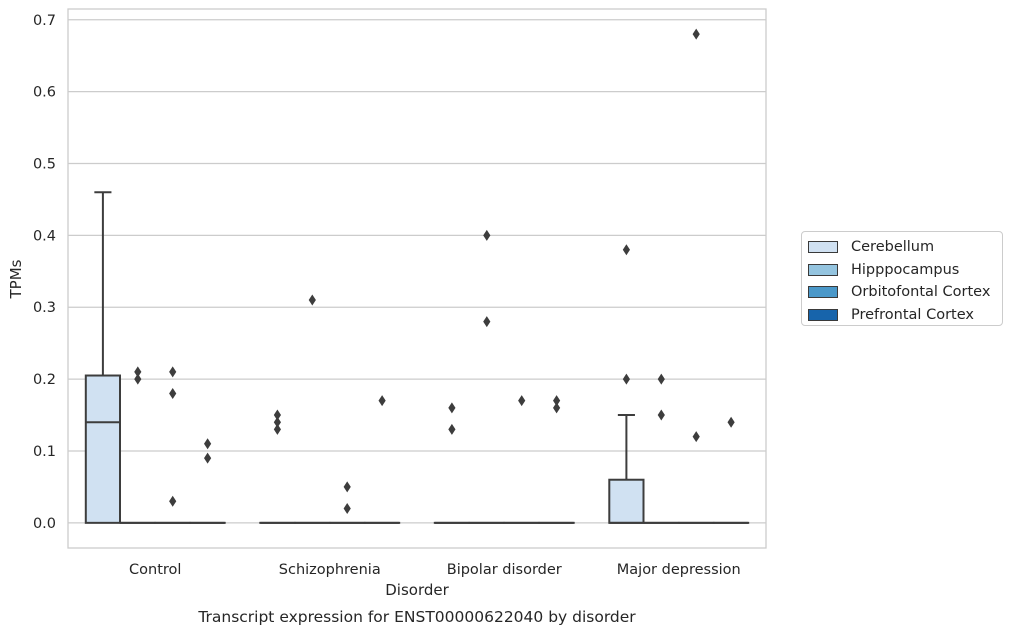  I want to click on y-axis-label: TPMs, so click(16, 279).